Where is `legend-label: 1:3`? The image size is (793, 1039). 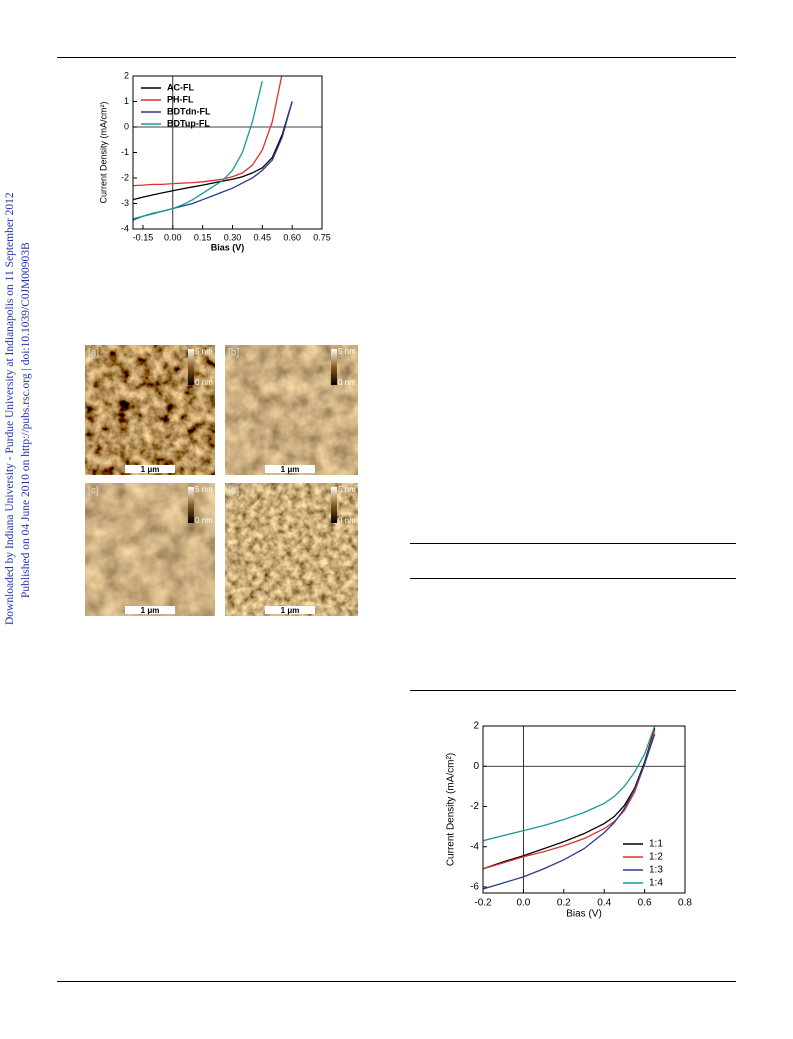 legend-label: 1:3 is located at coordinates (656, 870).